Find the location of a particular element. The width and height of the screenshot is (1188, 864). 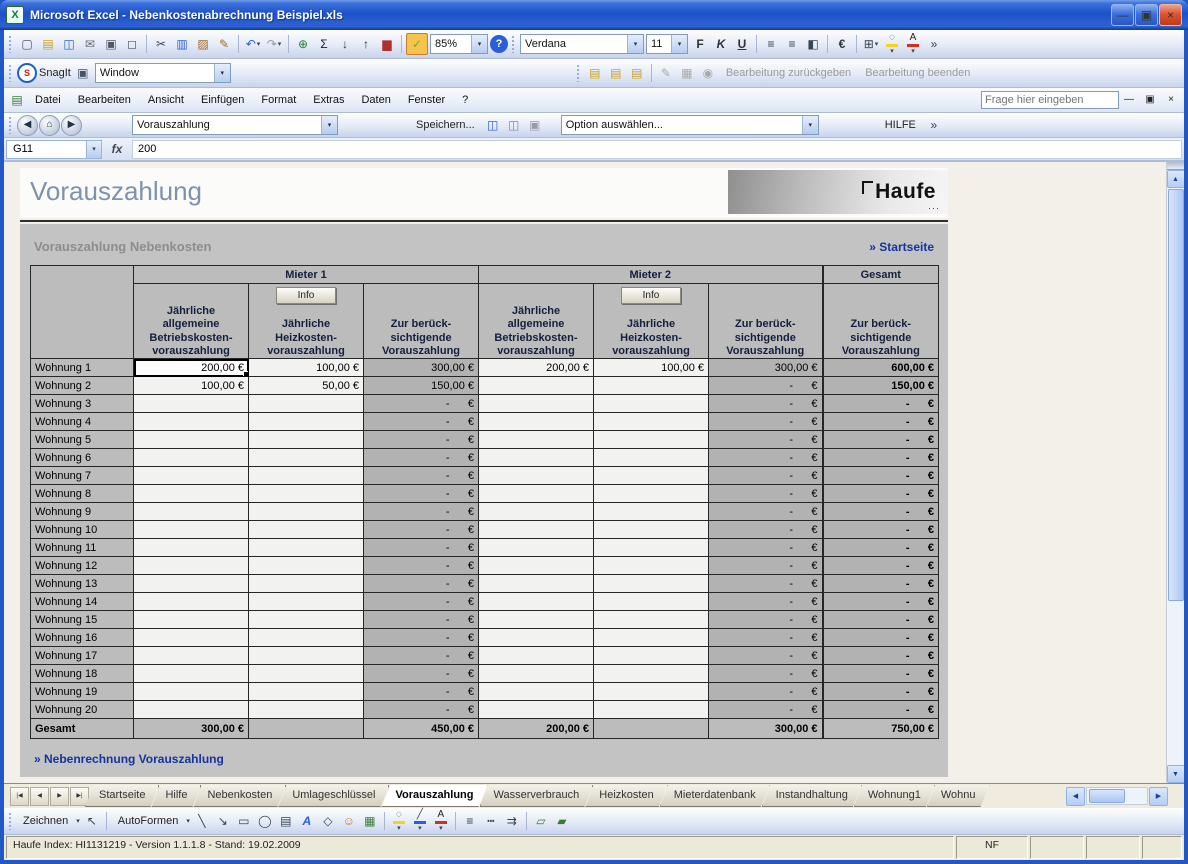

menu-extras: Extras is located at coordinates (329, 100).